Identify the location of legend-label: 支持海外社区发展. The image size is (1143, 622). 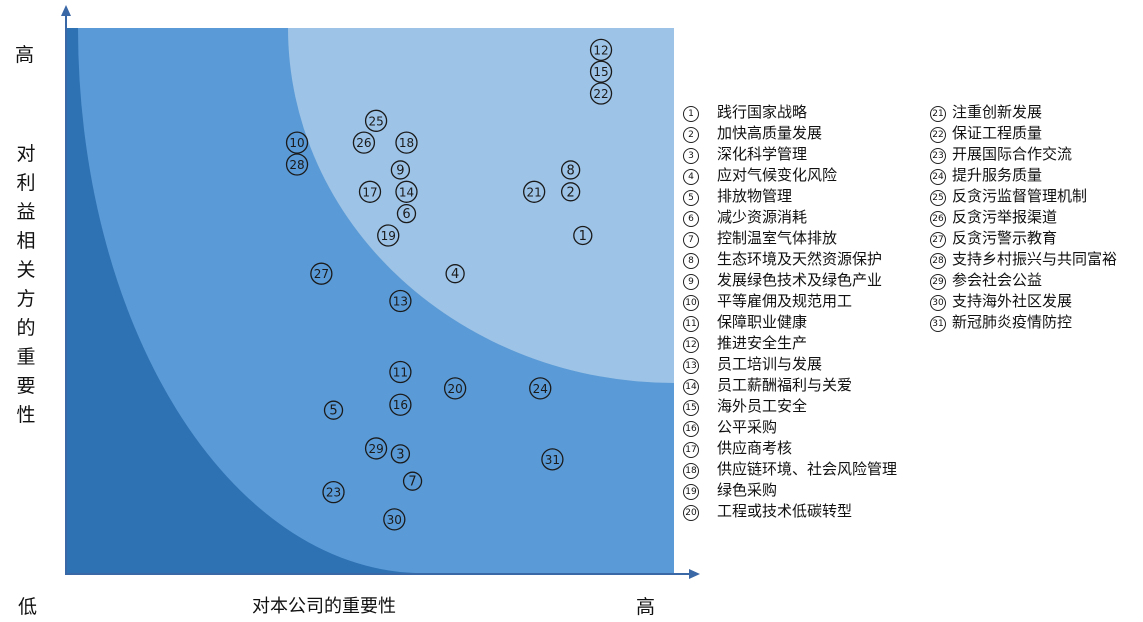
(1012, 301).